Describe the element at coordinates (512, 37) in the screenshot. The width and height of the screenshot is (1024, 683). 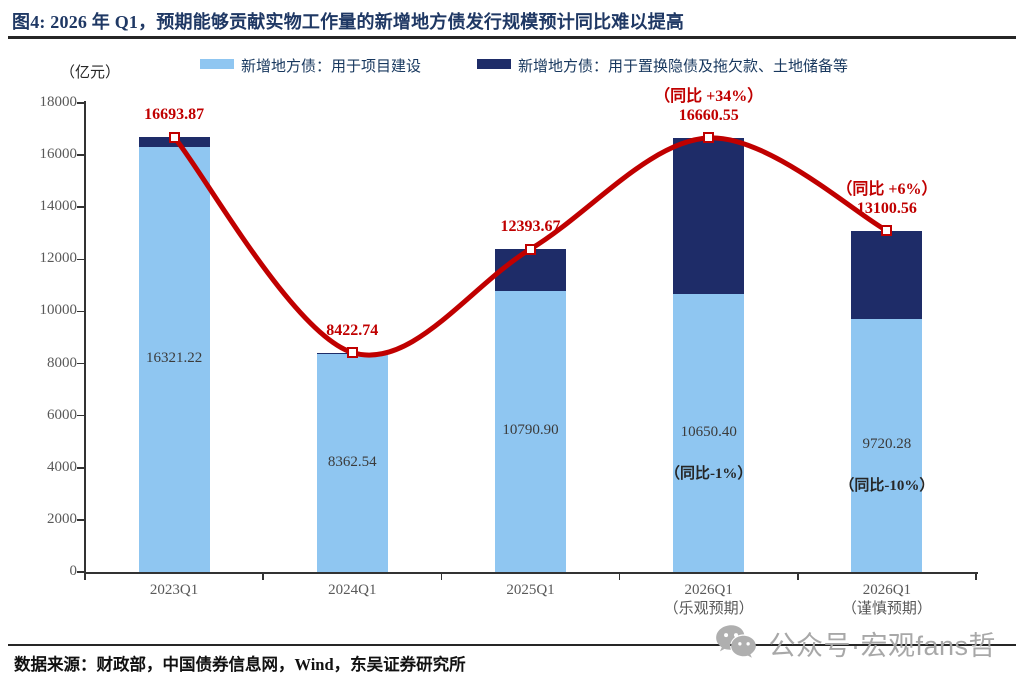
I see `title-separator` at that location.